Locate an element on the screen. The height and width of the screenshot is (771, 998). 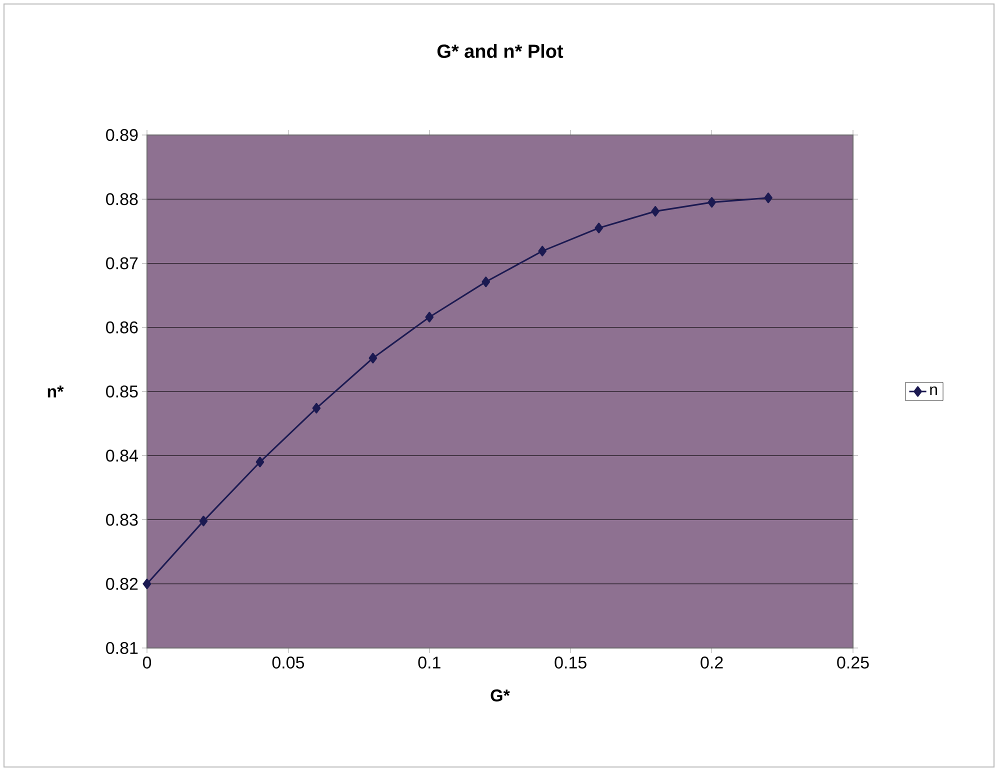
x-tick-label: 0.1 is located at coordinates (429, 662).